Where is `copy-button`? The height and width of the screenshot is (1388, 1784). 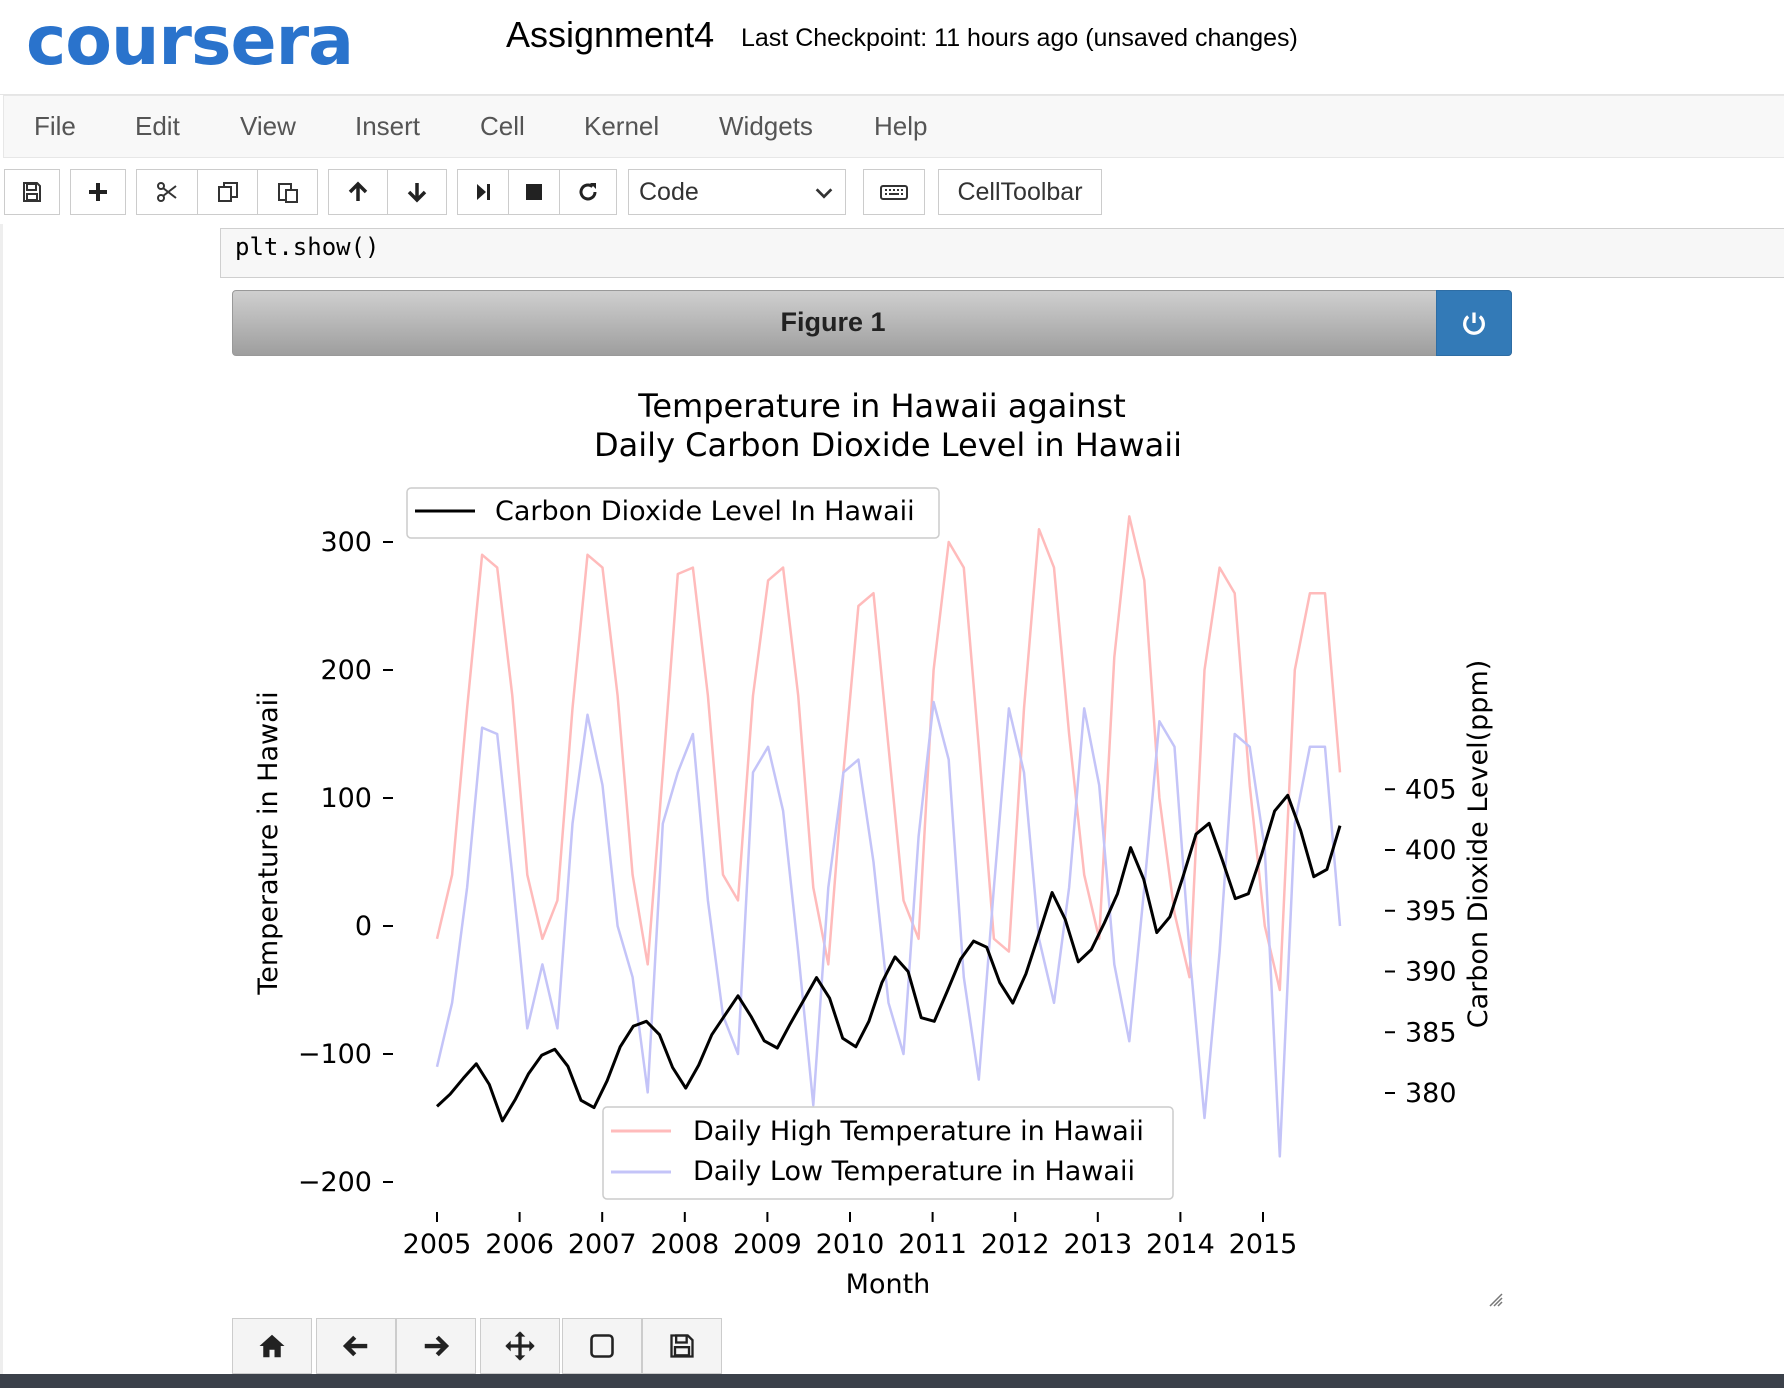 copy-button is located at coordinates (227, 192).